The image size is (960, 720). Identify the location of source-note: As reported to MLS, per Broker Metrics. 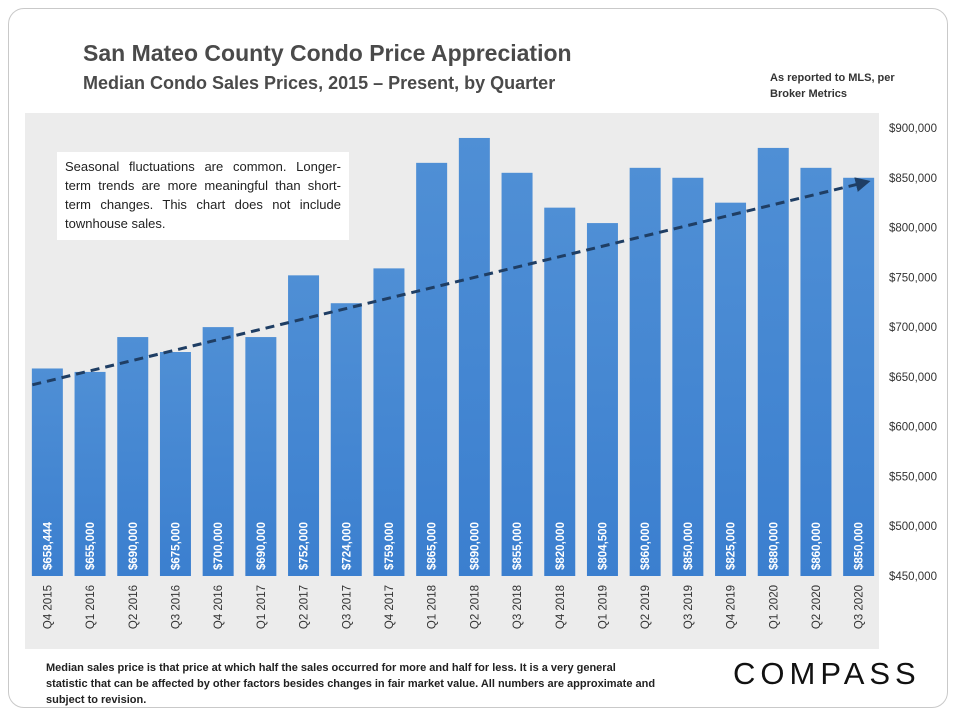
(832, 86).